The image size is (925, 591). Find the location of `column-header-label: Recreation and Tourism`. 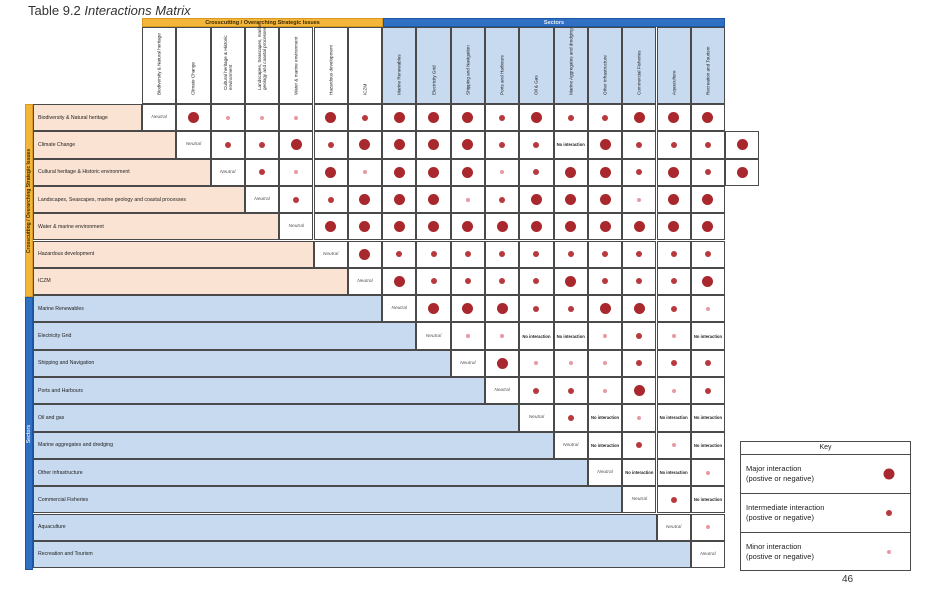

column-header-label: Recreation and Tourism is located at coordinates (708, 70).